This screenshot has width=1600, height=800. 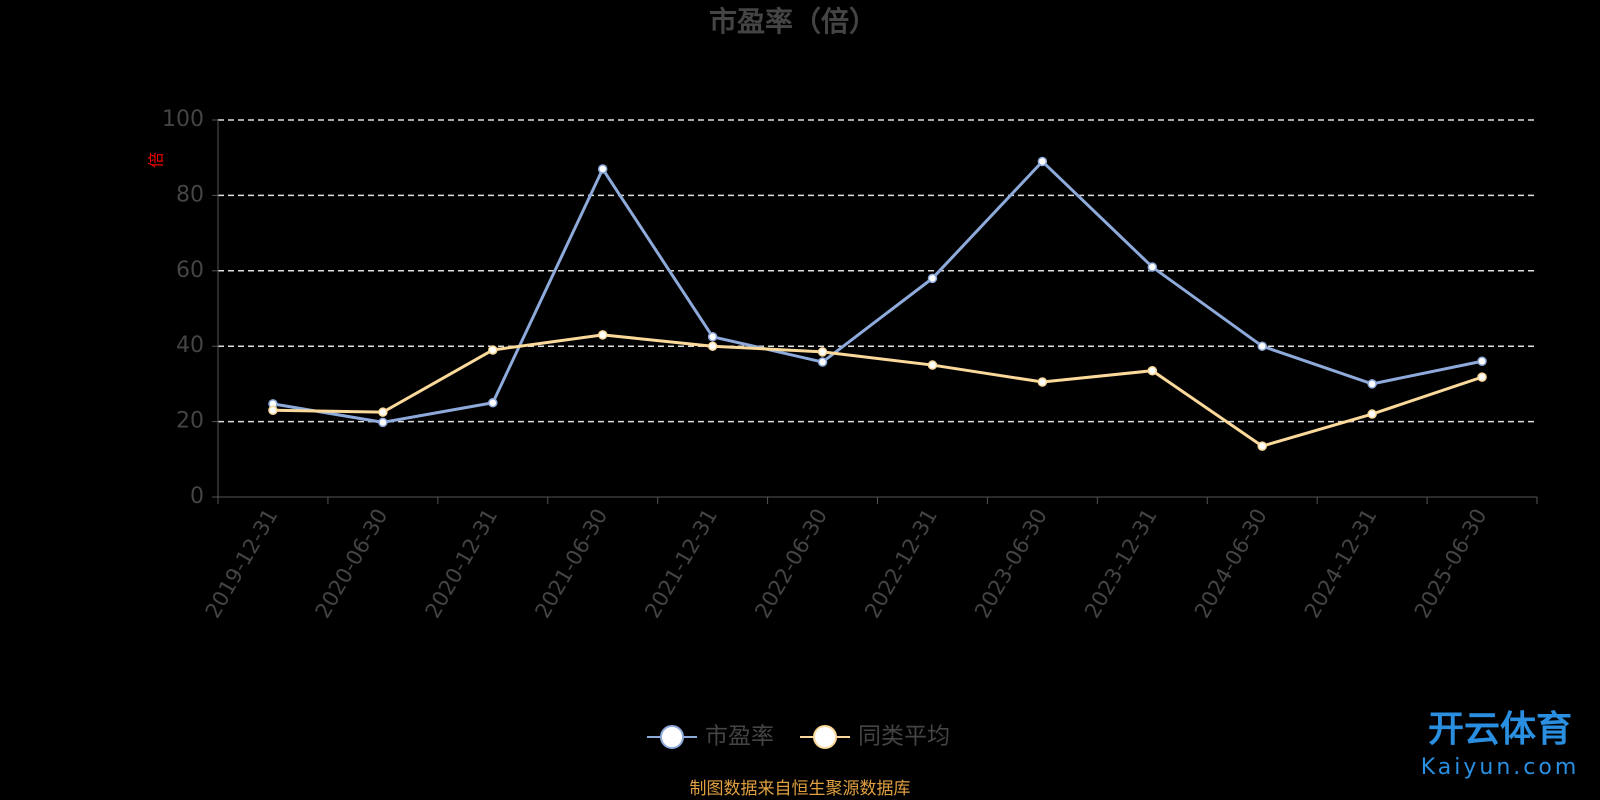 I want to click on watermark-name: 开云体育, so click(x=1500, y=729).